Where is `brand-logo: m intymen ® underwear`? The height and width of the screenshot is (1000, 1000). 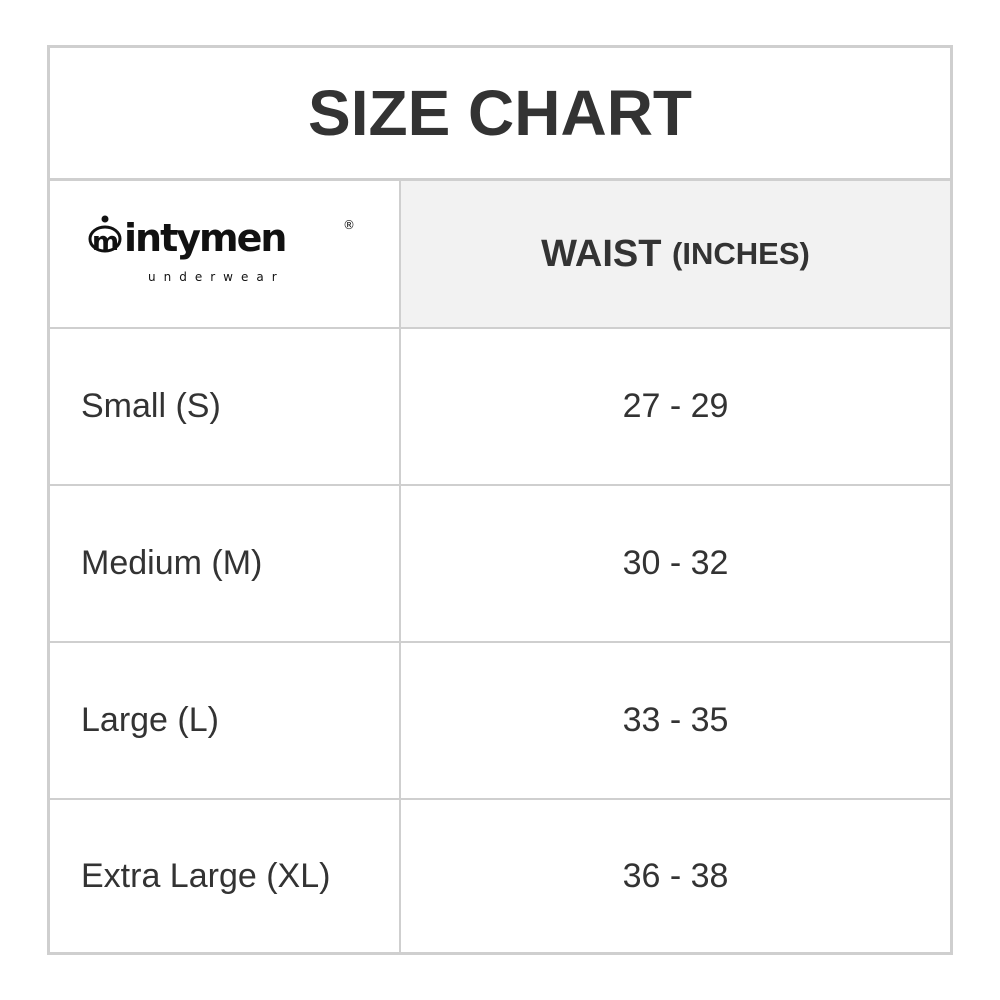
brand-logo: m intymen ® underwear is located at coordinates (221, 249).